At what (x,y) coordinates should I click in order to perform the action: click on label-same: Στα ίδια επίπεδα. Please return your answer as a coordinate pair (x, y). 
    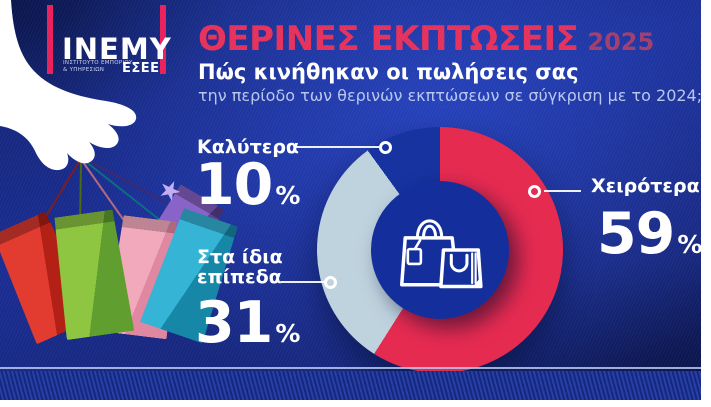
    Looking at the image, I should click on (240, 267).